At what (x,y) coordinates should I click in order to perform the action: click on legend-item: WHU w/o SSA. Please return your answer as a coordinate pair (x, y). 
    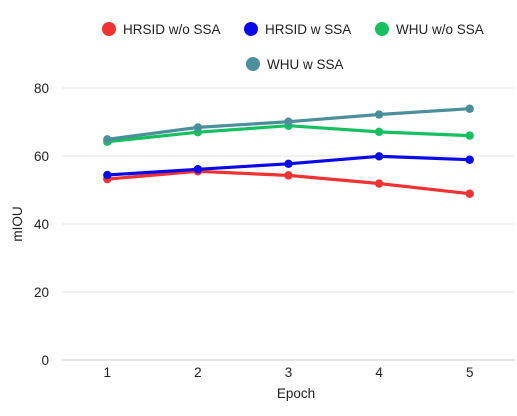
    Looking at the image, I should click on (429, 29).